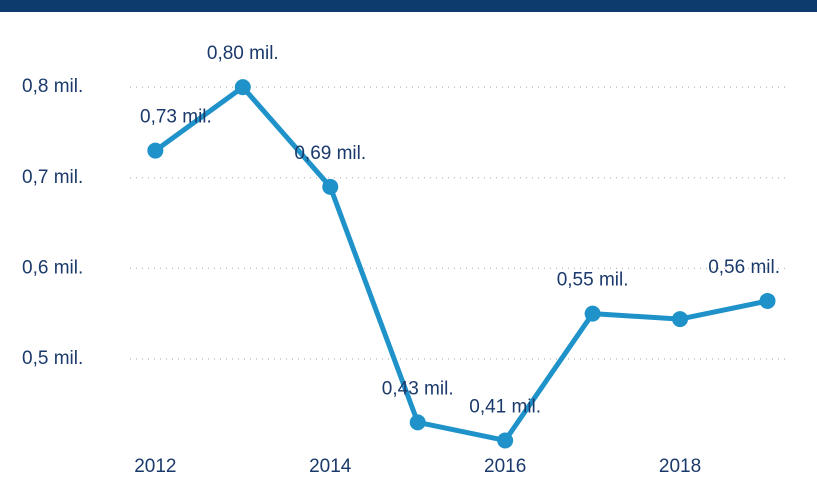 The height and width of the screenshot is (482, 817). I want to click on data-label: 0,41 mil., so click(505, 406).